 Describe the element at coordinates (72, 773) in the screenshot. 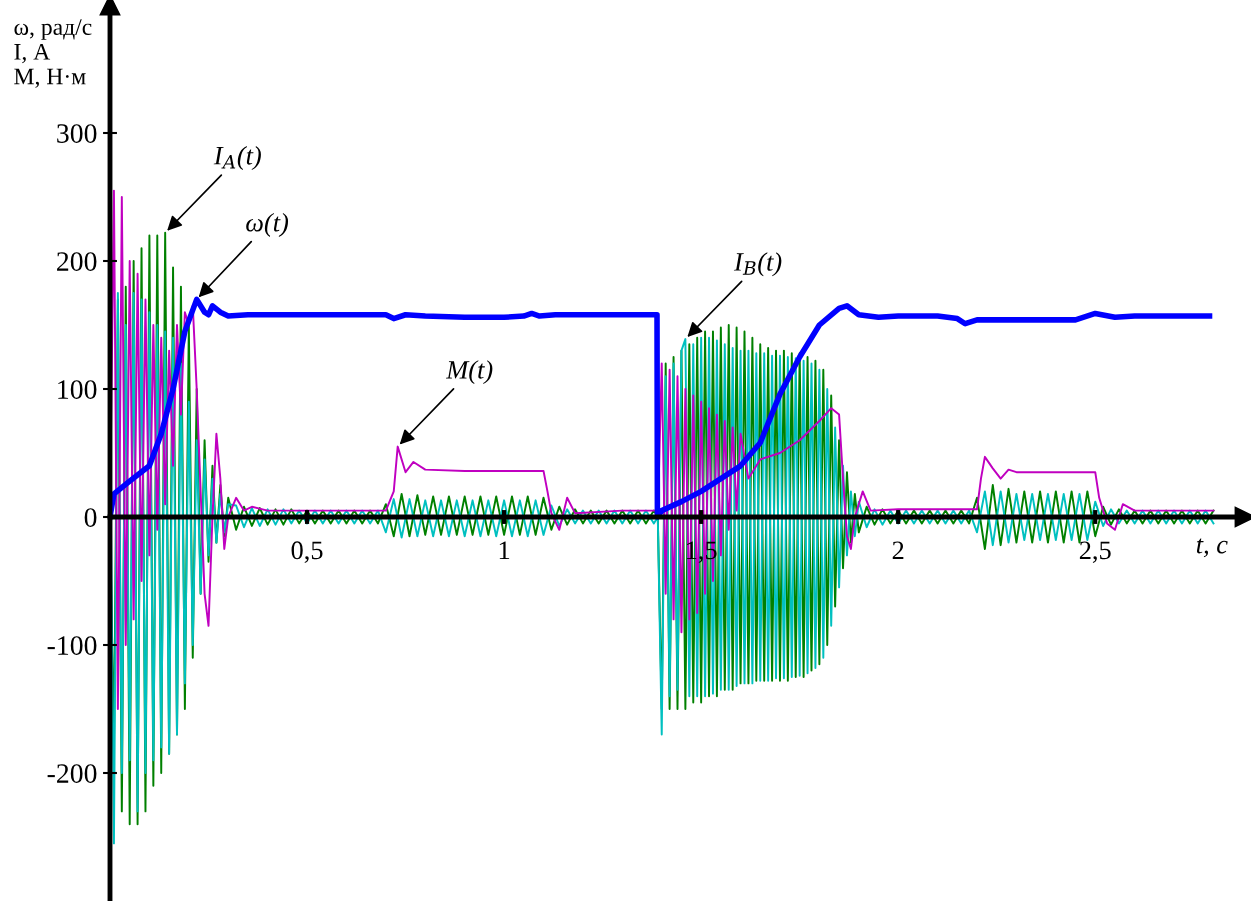

I see `y-tick-label: -200` at that location.